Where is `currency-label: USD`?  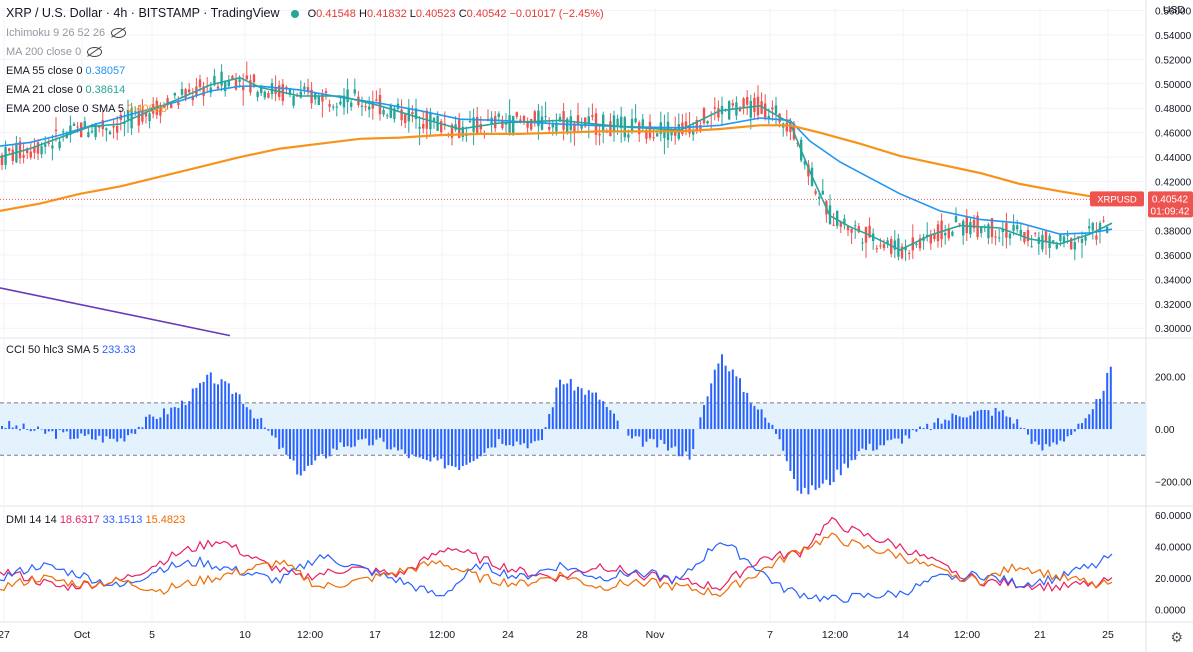
currency-label: USD is located at coordinates (1173, 10).